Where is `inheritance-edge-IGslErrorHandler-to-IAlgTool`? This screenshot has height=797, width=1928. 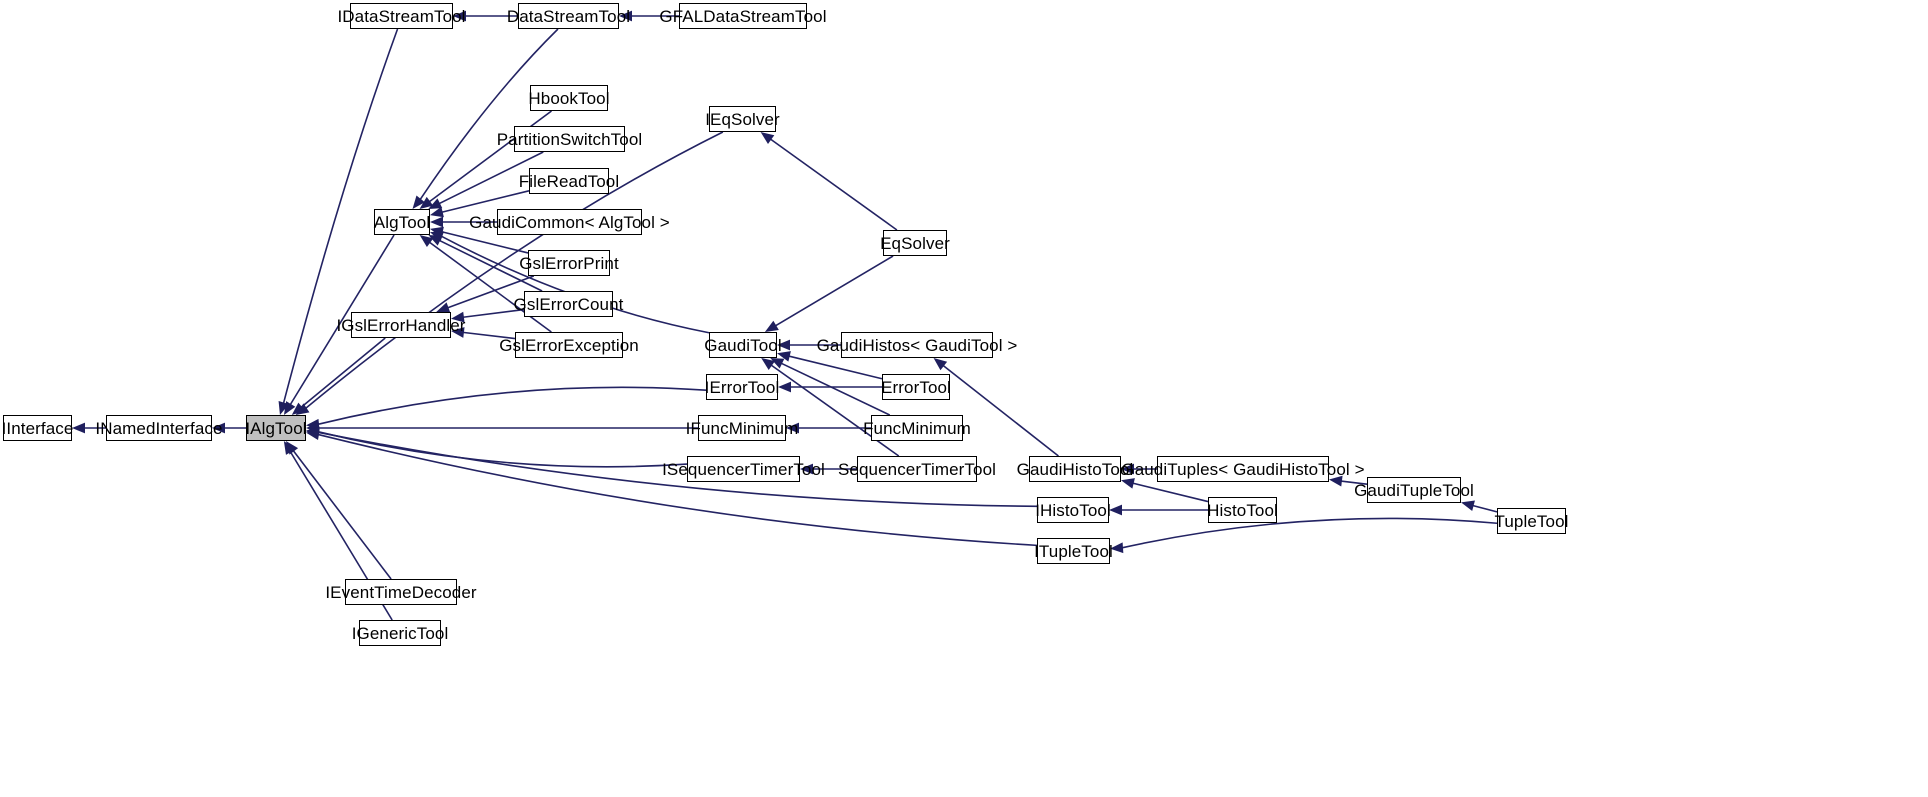 inheritance-edge-IGslErrorHandler-to-IAlgTool is located at coordinates (343, 372).